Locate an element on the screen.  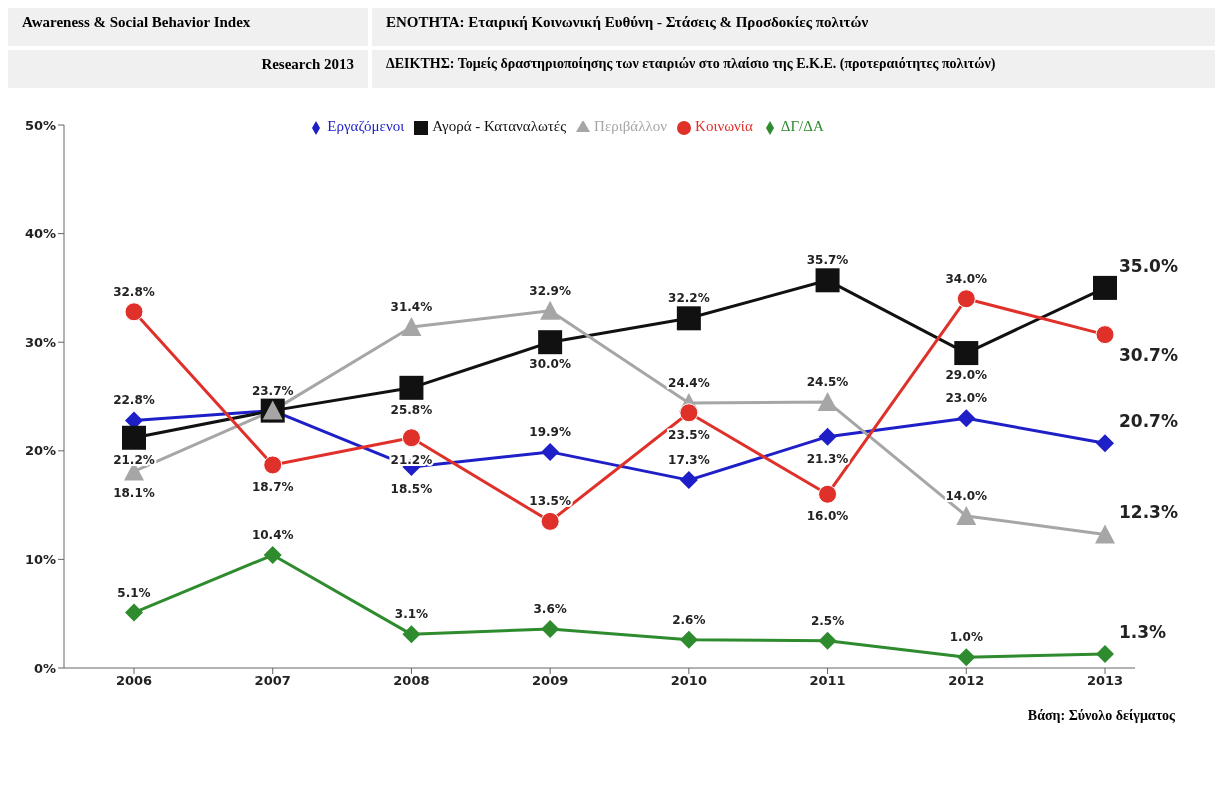
data-label: 32.2% is located at coordinates (689, 298).